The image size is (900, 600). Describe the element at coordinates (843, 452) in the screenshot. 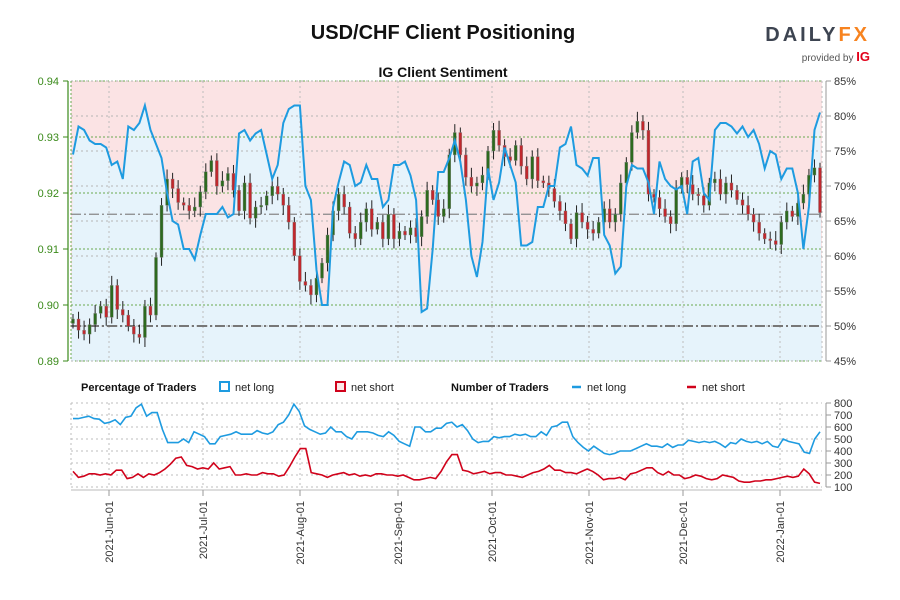

I see `count-tick-label: 400` at that location.